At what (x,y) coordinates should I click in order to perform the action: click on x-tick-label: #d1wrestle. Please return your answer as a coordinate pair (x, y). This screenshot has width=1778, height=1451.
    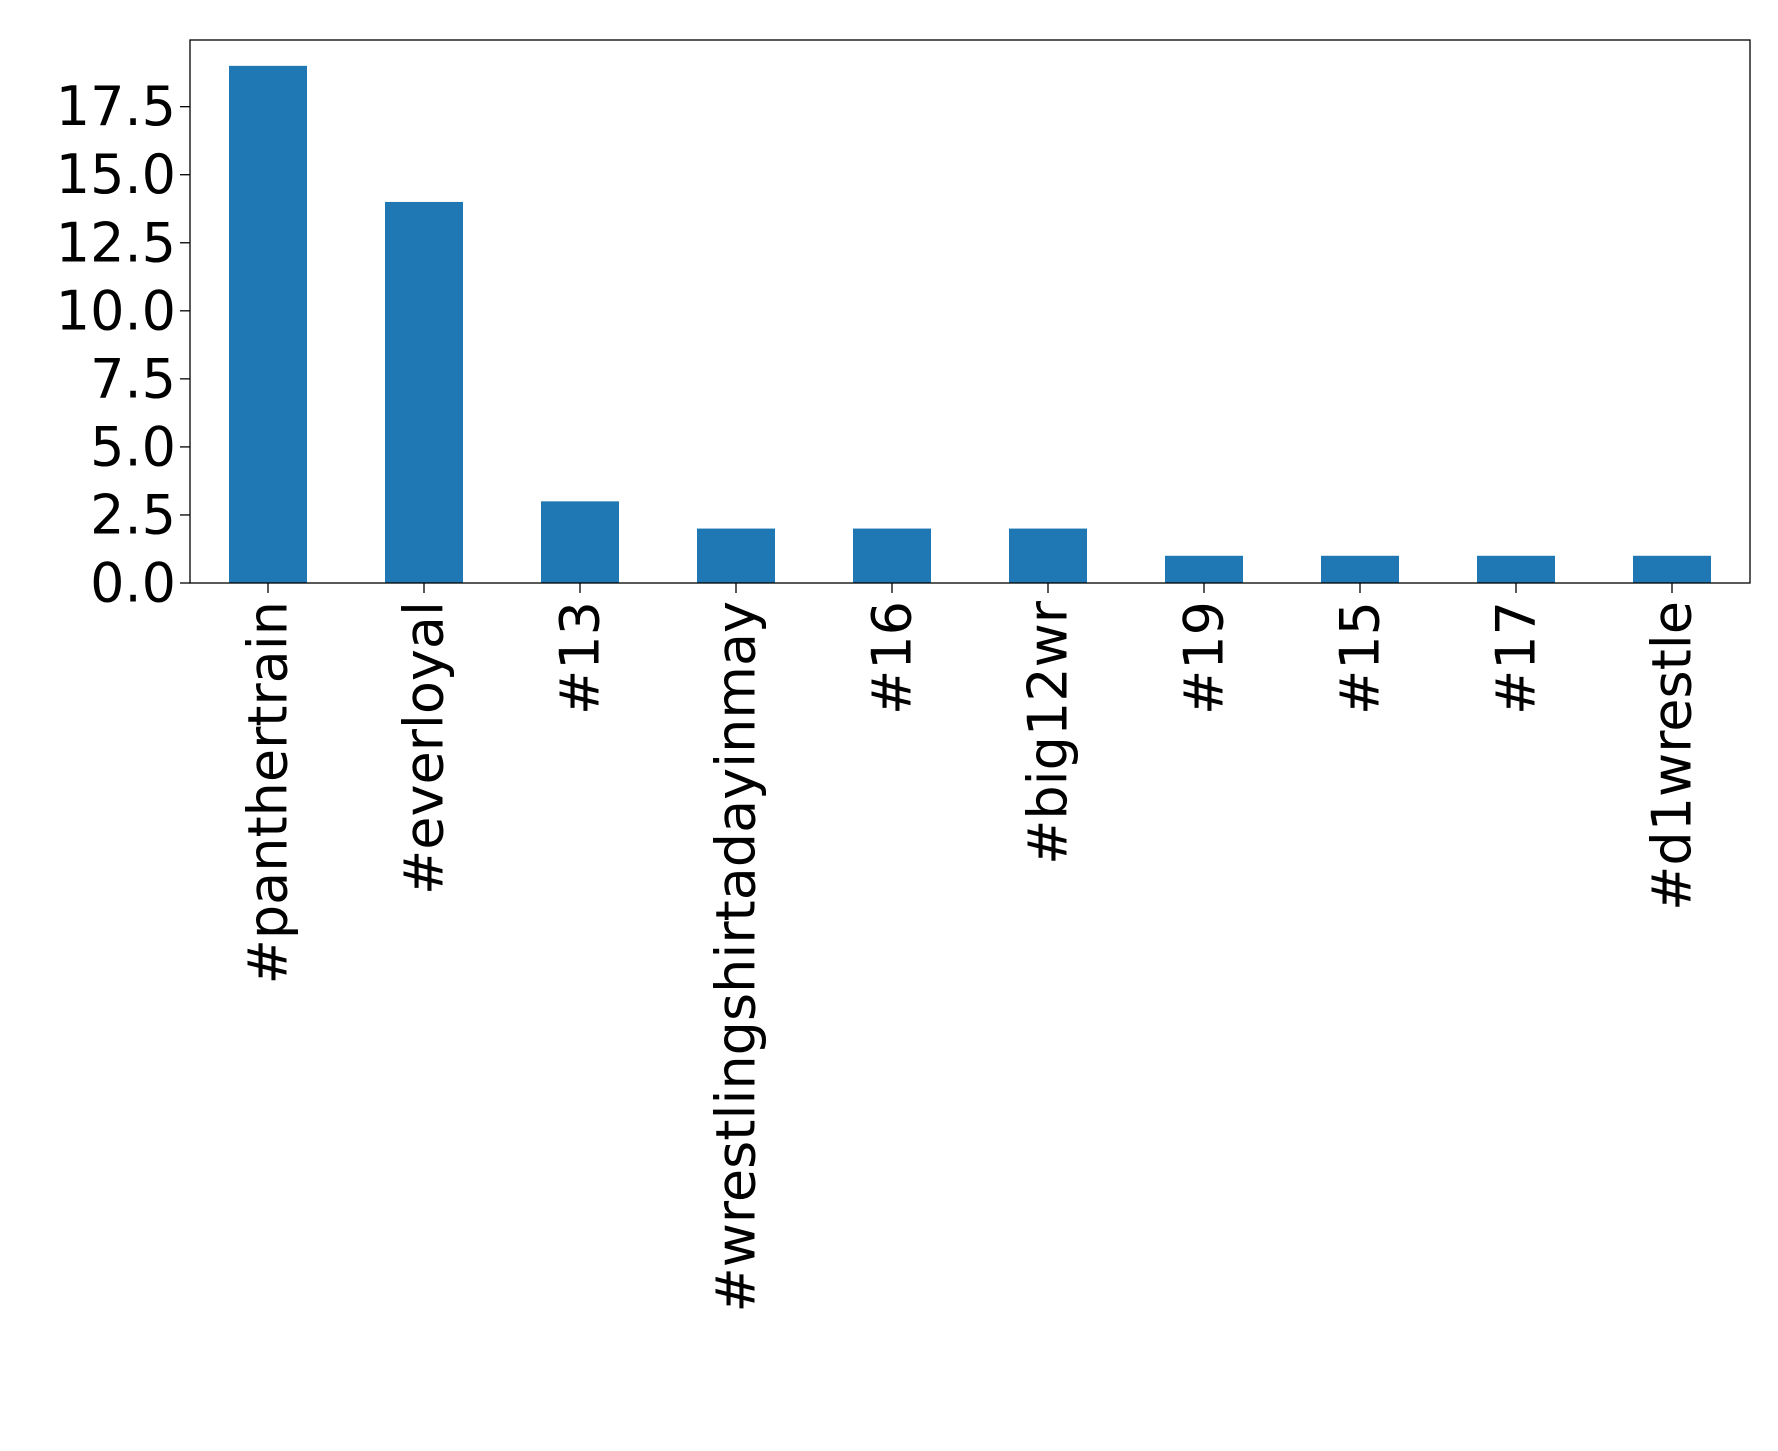
    Looking at the image, I should click on (1672, 756).